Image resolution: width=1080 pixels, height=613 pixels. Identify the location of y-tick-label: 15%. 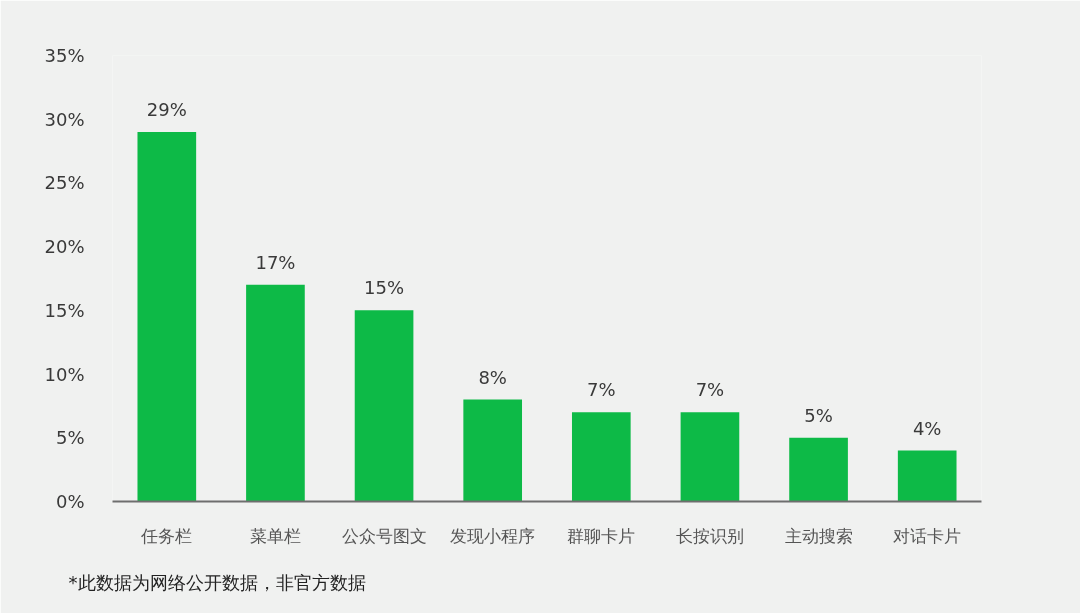
(64, 310).